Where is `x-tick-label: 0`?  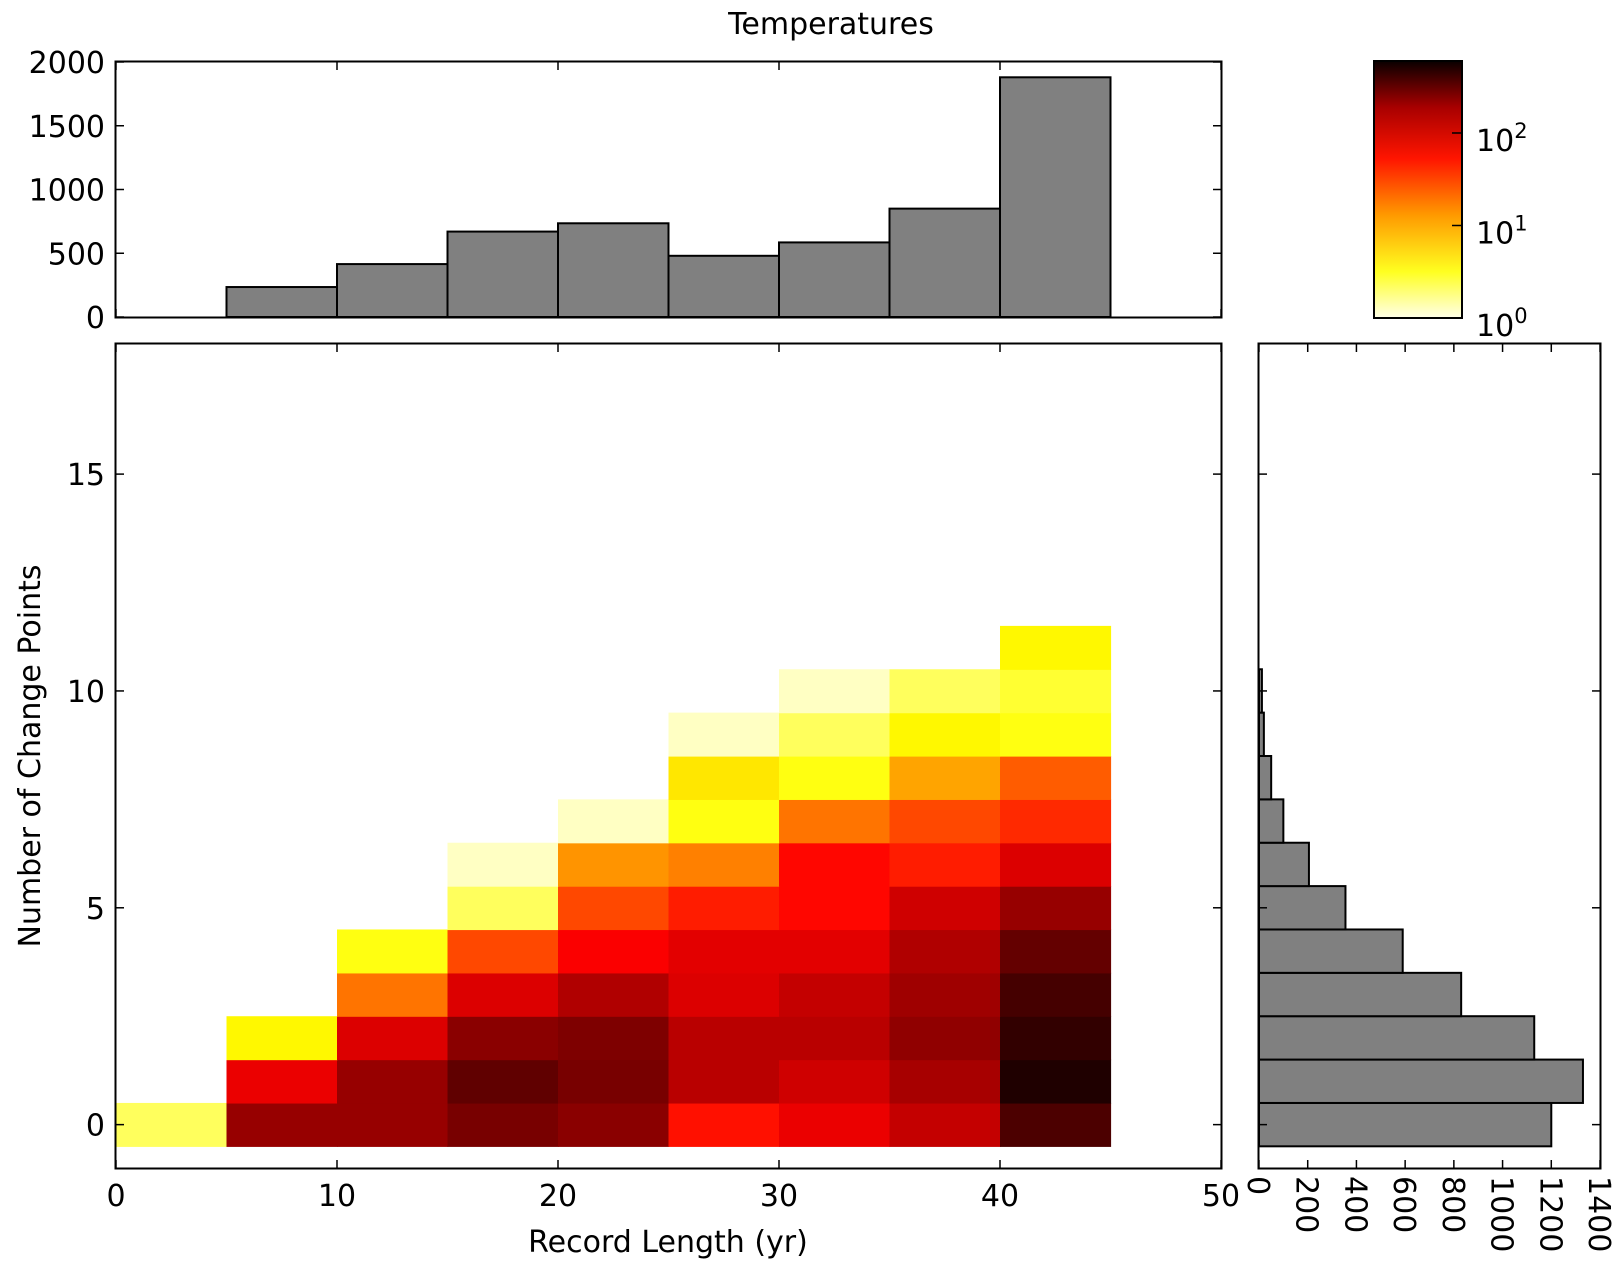 x-tick-label: 0 is located at coordinates (115, 1196).